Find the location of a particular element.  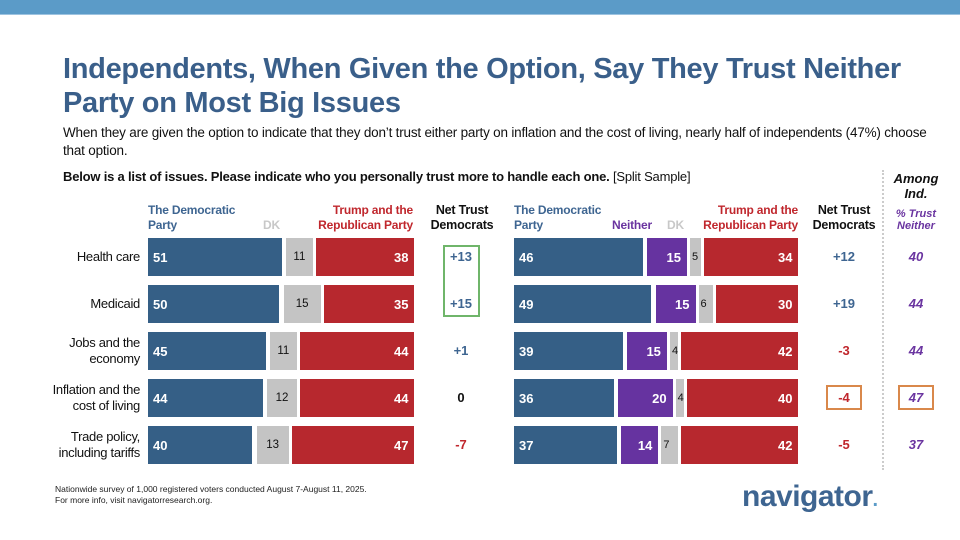

bar-democratic: 45 is located at coordinates (207, 351).